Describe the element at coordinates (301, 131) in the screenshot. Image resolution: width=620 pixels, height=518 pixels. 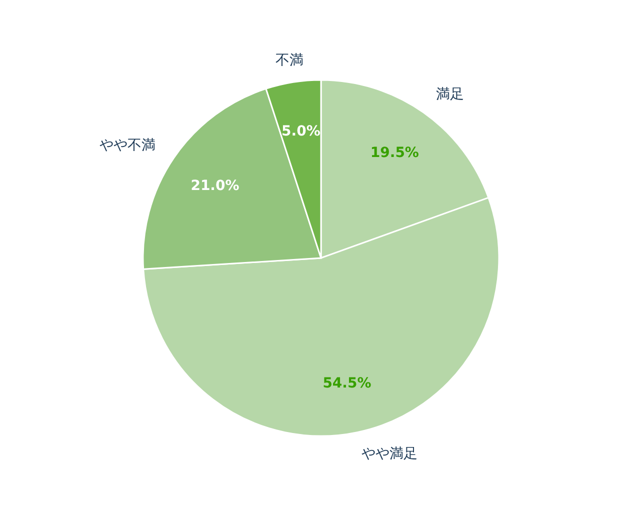
I see `data-label: 5.0%` at that location.